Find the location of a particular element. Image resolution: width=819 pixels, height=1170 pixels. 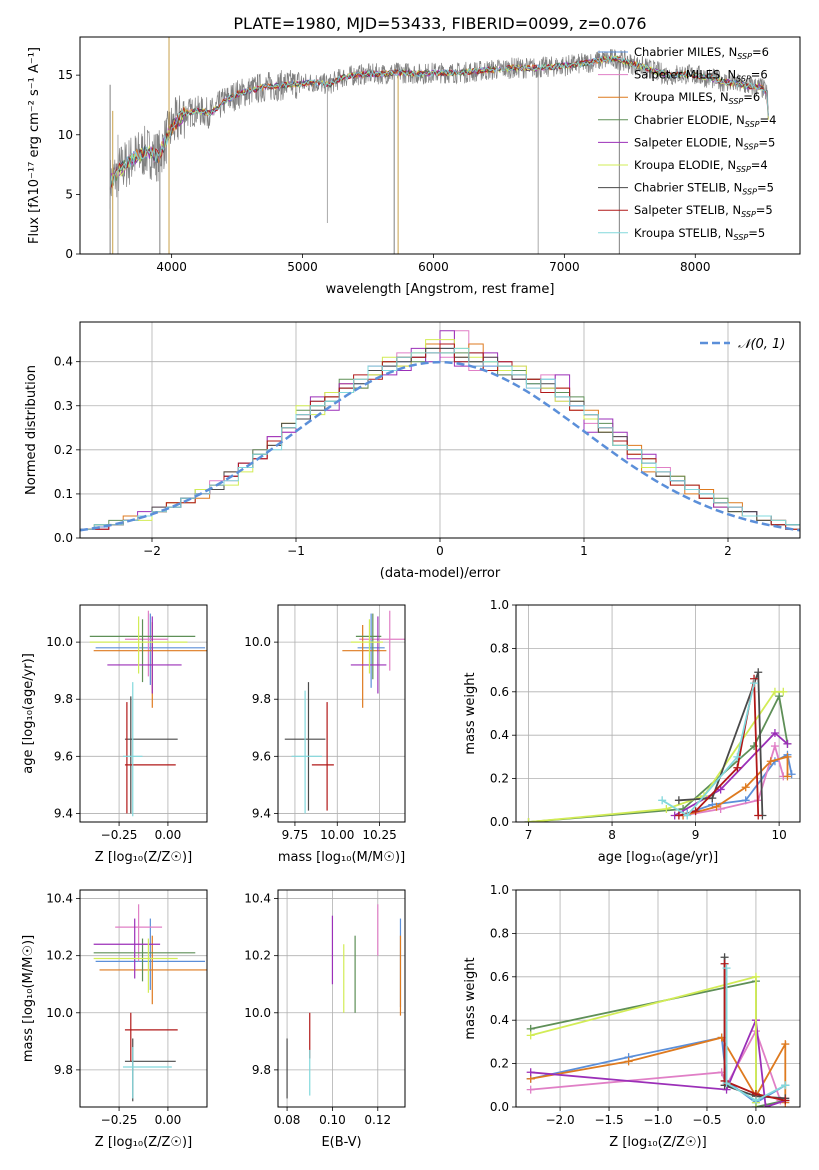

legend-label: Salpeter MILES, NSSP=6 is located at coordinates (701, 76).